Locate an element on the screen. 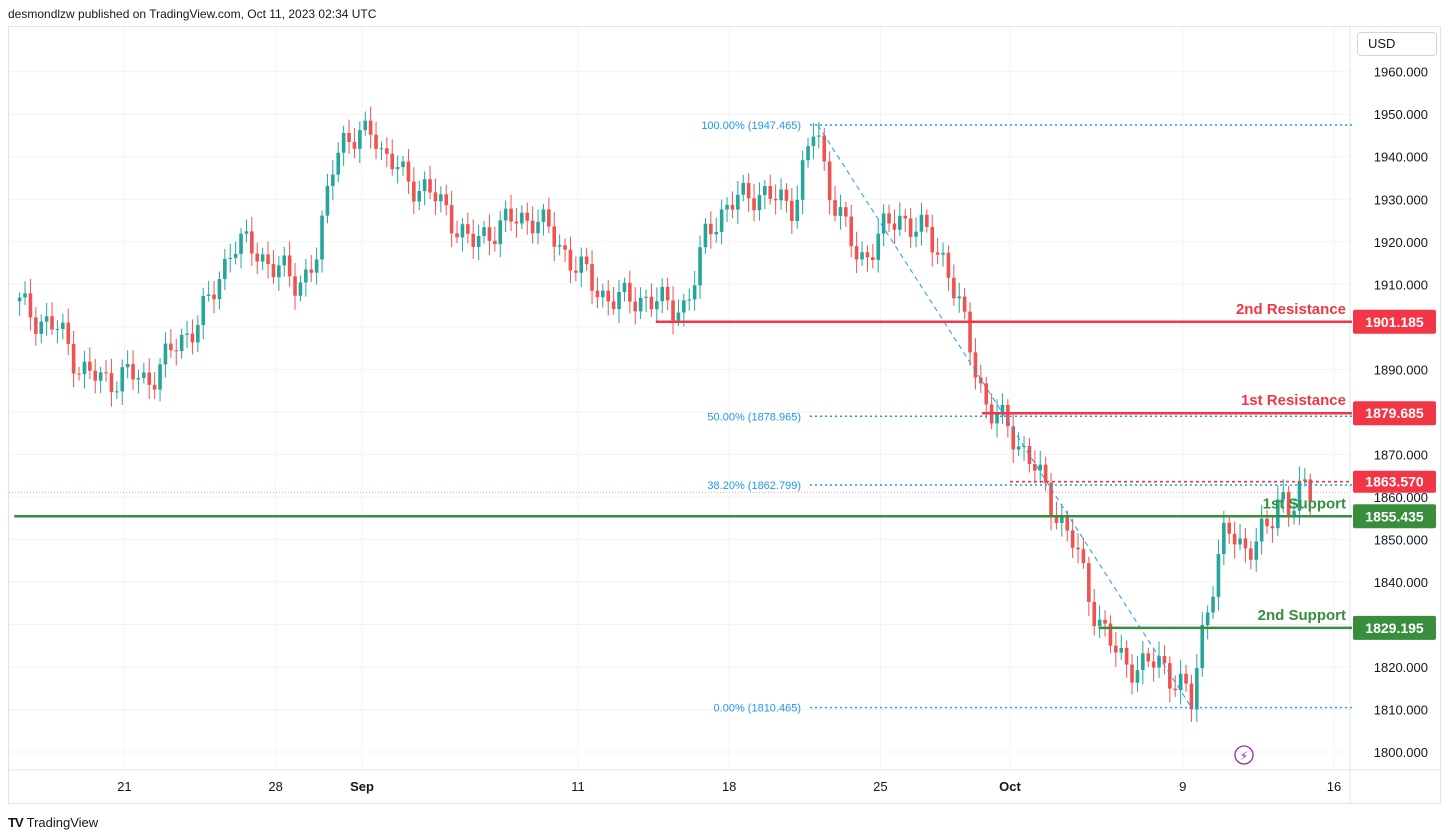 The image size is (1450, 839). currency-selector: USD is located at coordinates (1397, 44).